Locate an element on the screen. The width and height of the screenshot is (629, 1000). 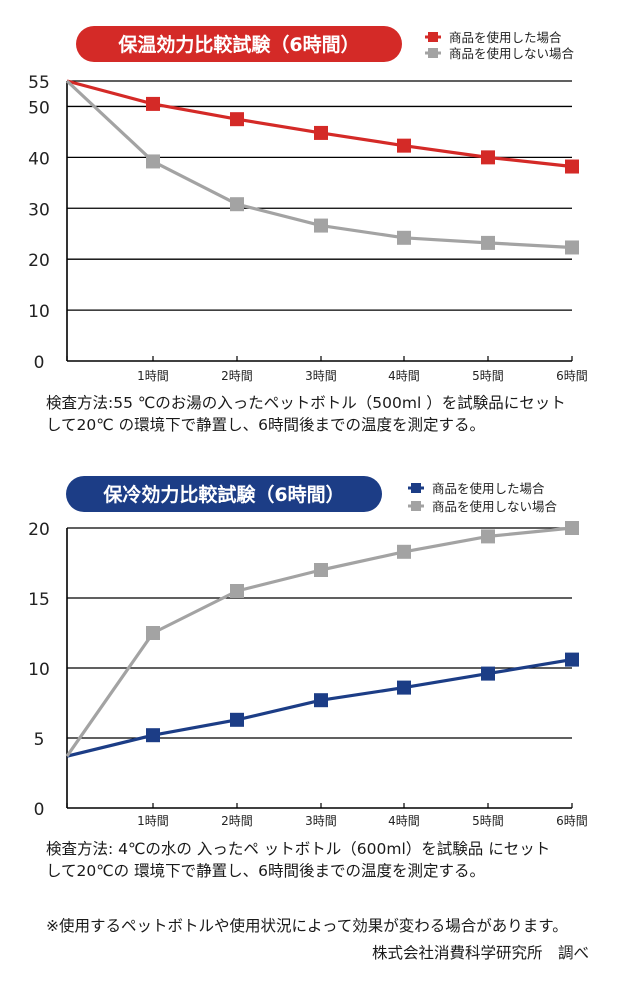
chart1-ytick-label: 0 is located at coordinates (39, 363).